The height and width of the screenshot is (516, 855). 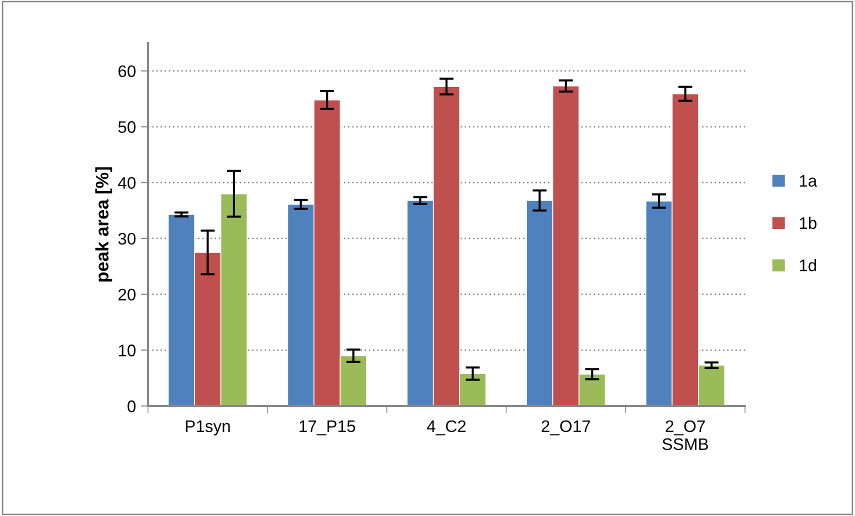 What do you see at coordinates (127, 71) in the screenshot?
I see `y-tick-label: 60` at bounding box center [127, 71].